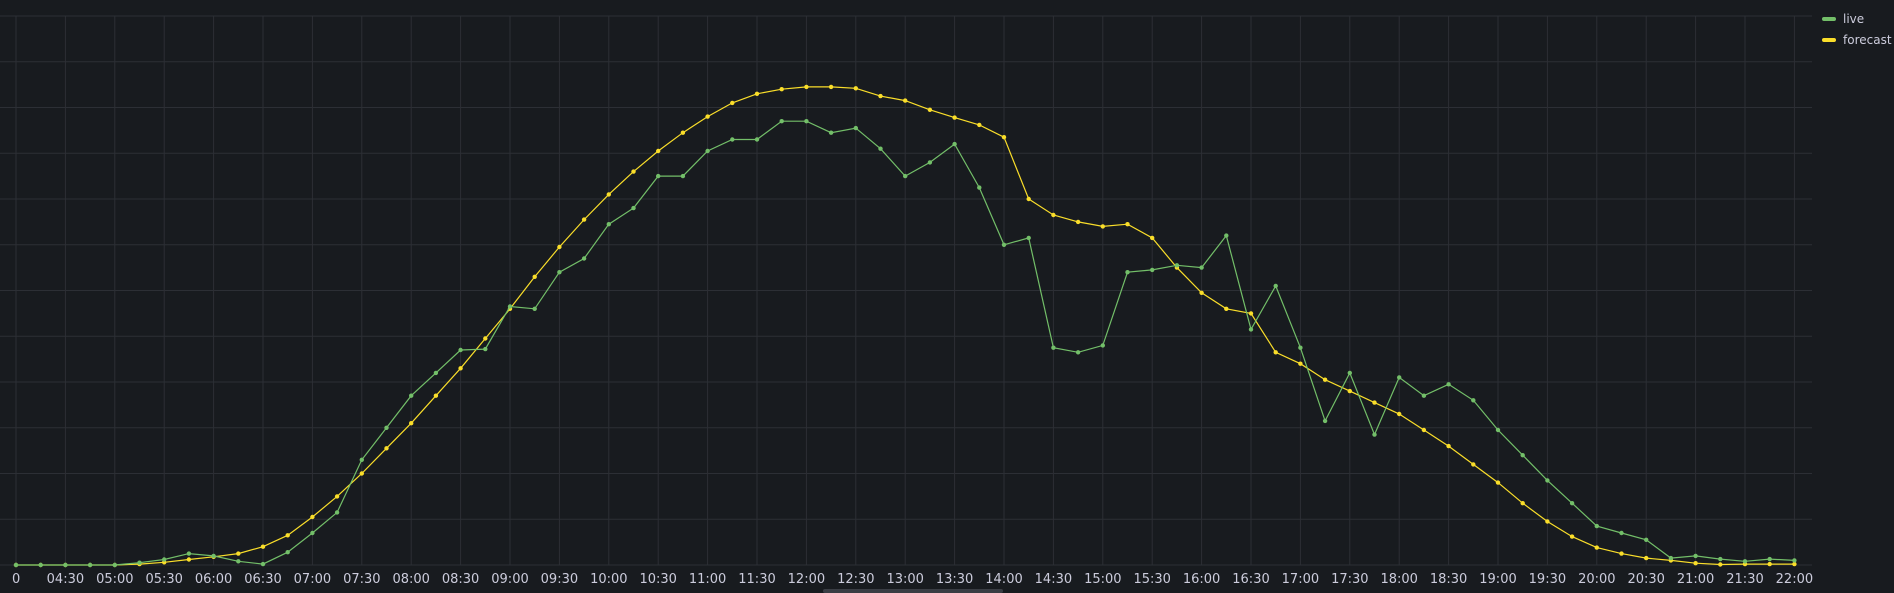 The height and width of the screenshot is (593, 1894). I want to click on x-tick-label: 18:00, so click(1398, 579).